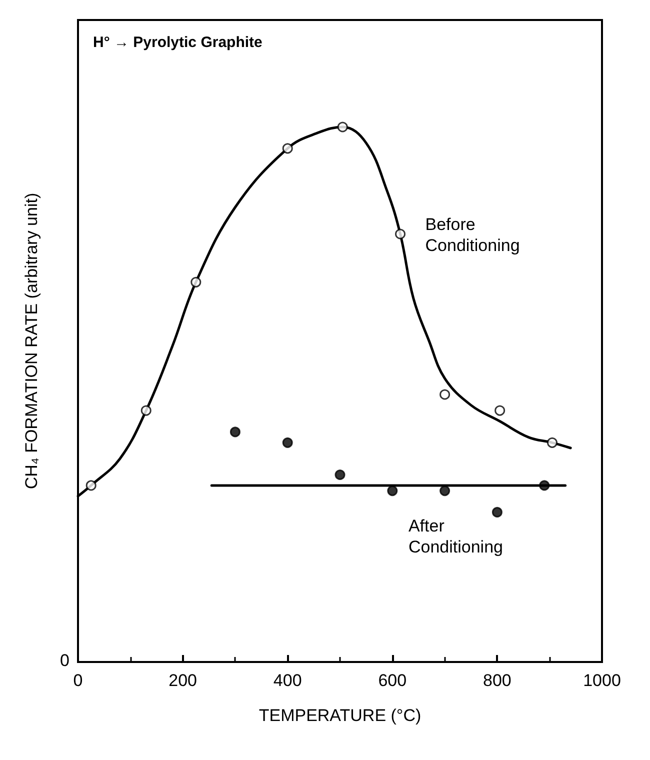  Describe the element at coordinates (497, 680) in the screenshot. I see `x-tick-label: 800` at that location.